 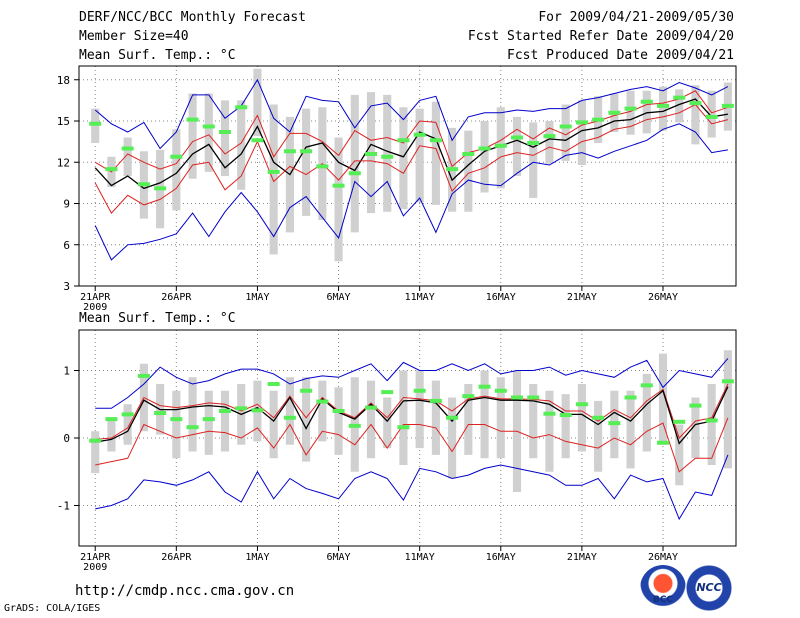 What do you see at coordinates (52, 608) in the screenshot?
I see `grads-credit: GrADS: COLA/IGES` at bounding box center [52, 608].